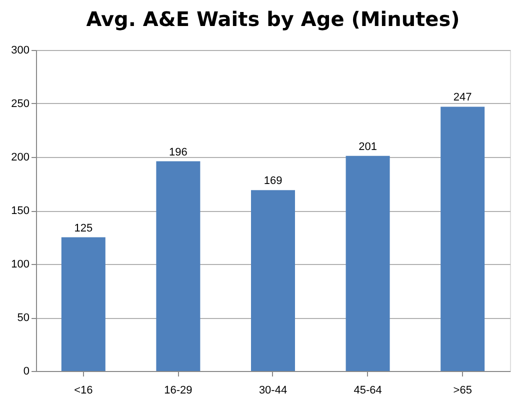 This screenshot has width=525, height=405. Describe the element at coordinates (20, 104) in the screenshot. I see `y-tick-label: 250` at that location.